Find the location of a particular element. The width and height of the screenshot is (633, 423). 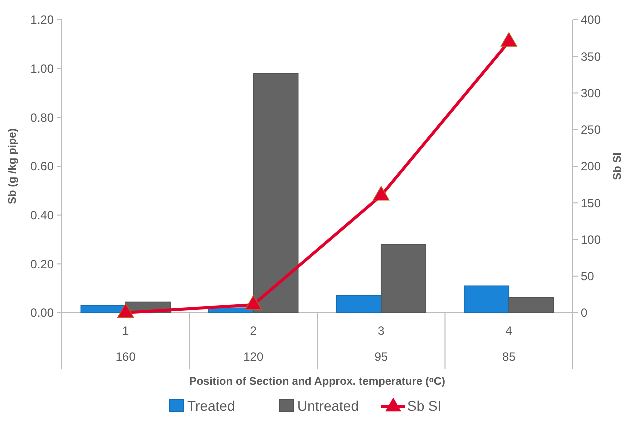

y-tick-label: 0.40 is located at coordinates (42, 215).